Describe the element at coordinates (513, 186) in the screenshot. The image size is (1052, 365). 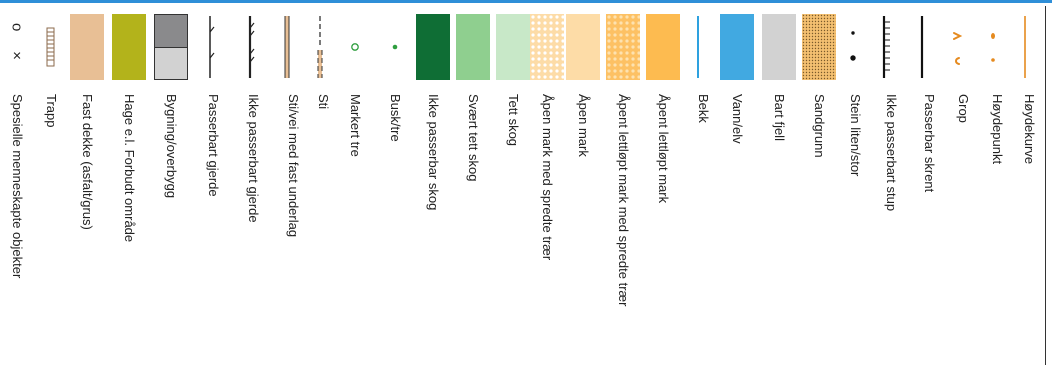
I see `legend-item-forest-dense: Tett skog` at that location.